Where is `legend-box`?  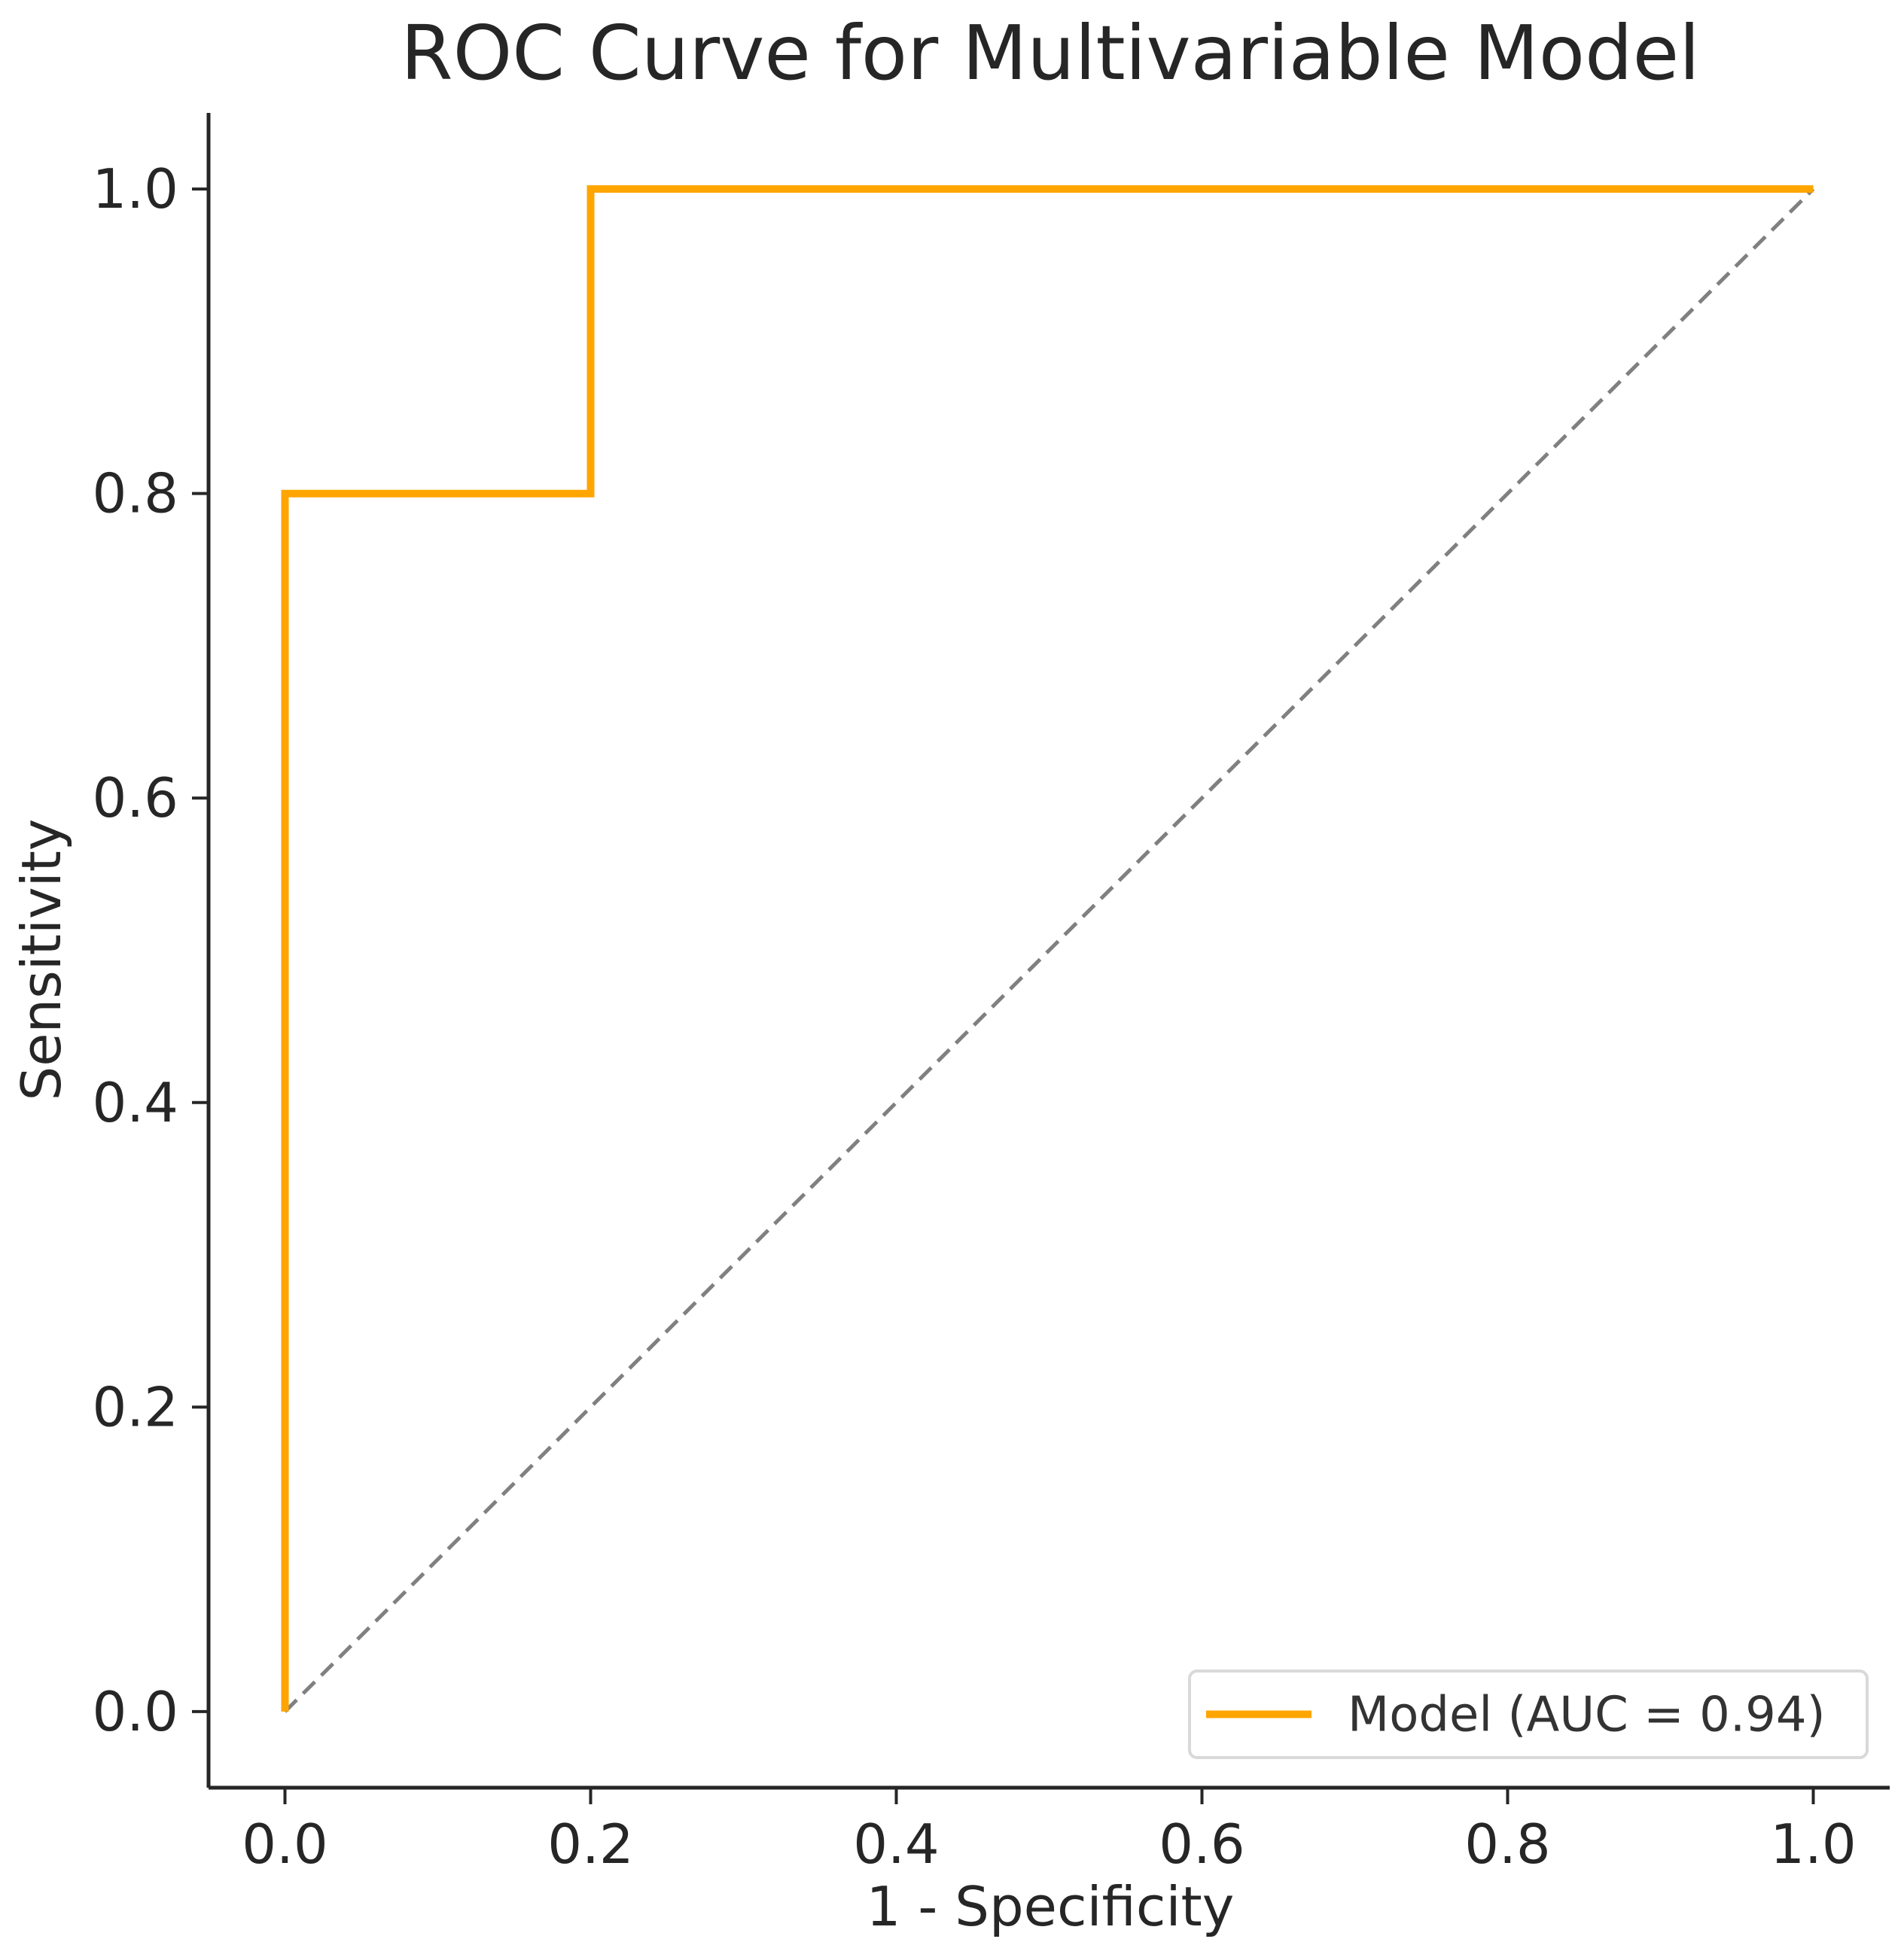 legend-box is located at coordinates (1528, 1714).